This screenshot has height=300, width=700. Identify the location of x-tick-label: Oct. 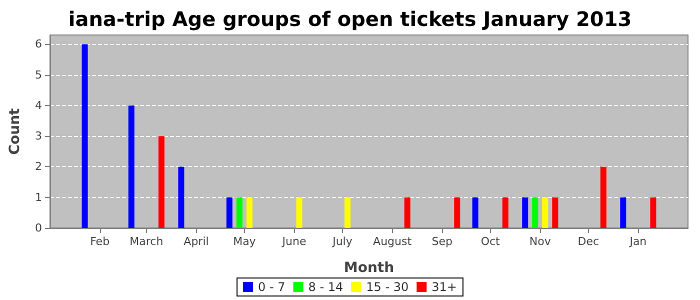
(490, 241).